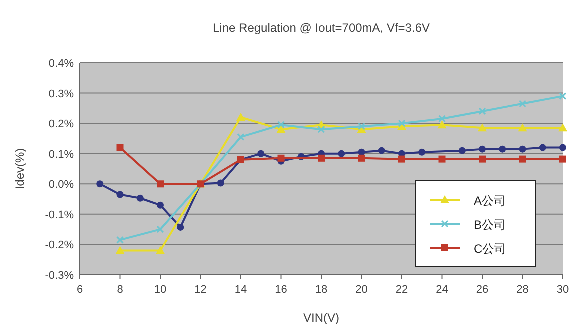  Describe the element at coordinates (490, 201) in the screenshot. I see `legend-label: A公司` at that location.